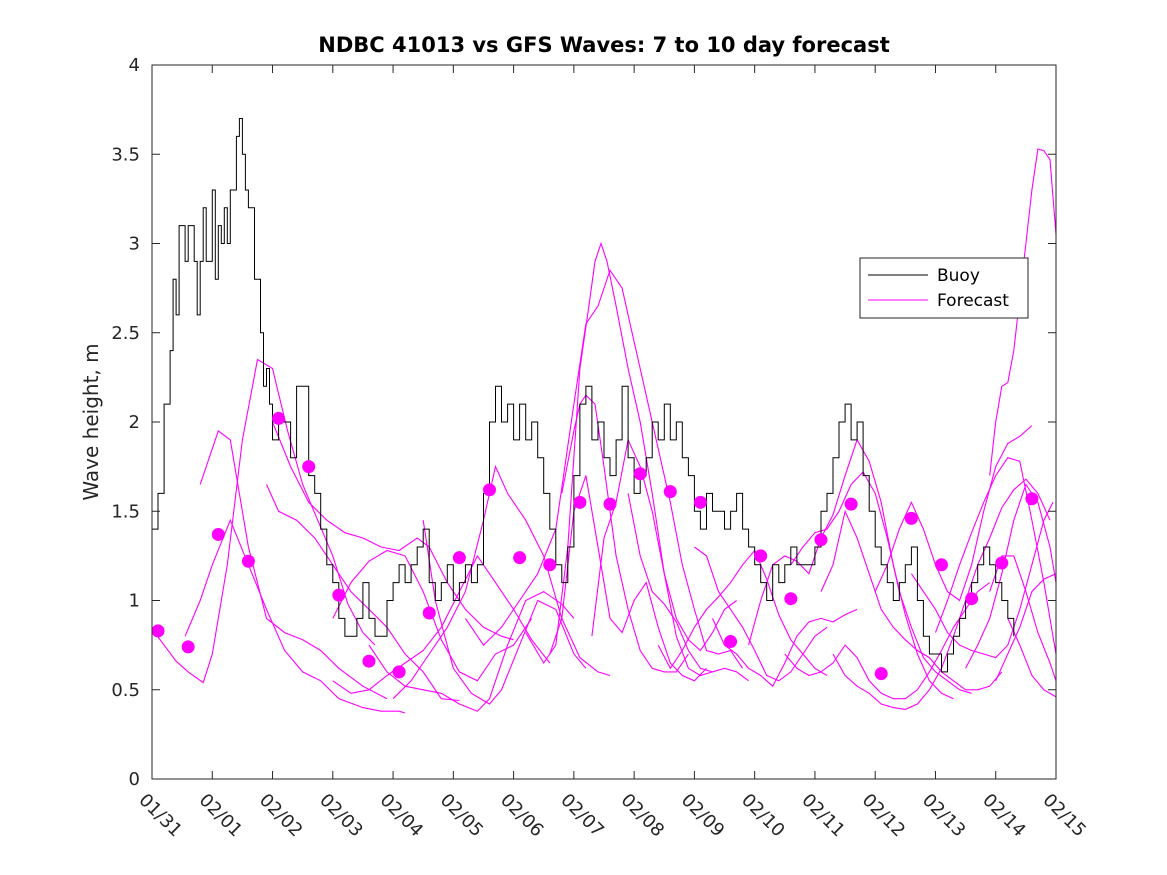  I want to click on y-tick-label: 3.5, so click(125, 154).